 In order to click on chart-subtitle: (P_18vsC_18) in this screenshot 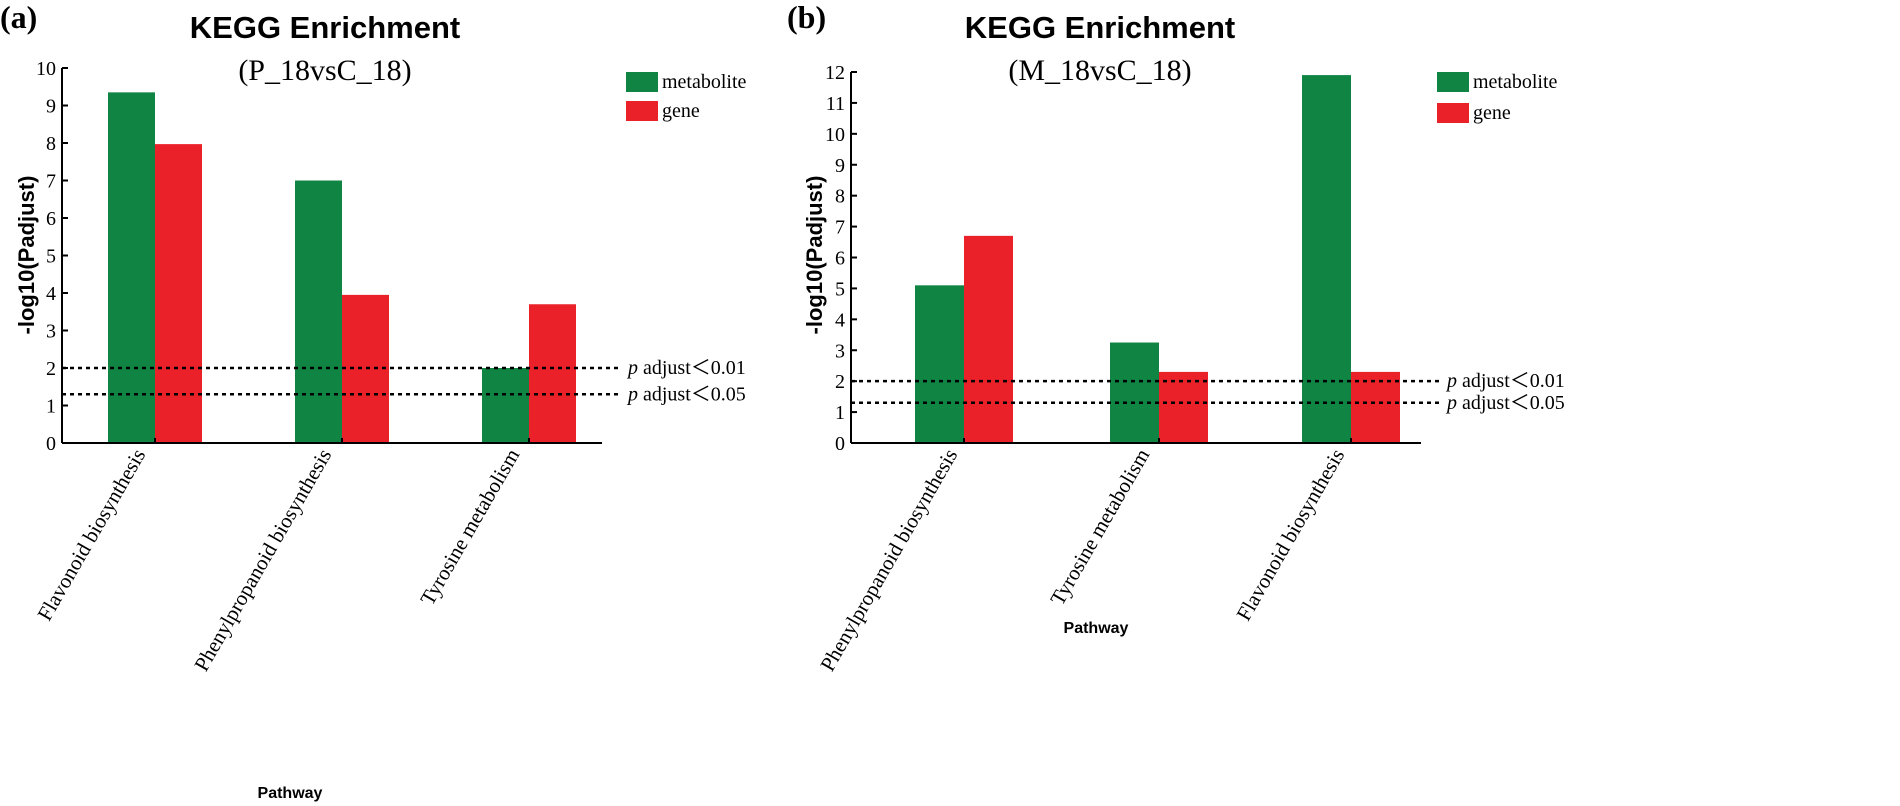, I will do `click(324, 70)`.